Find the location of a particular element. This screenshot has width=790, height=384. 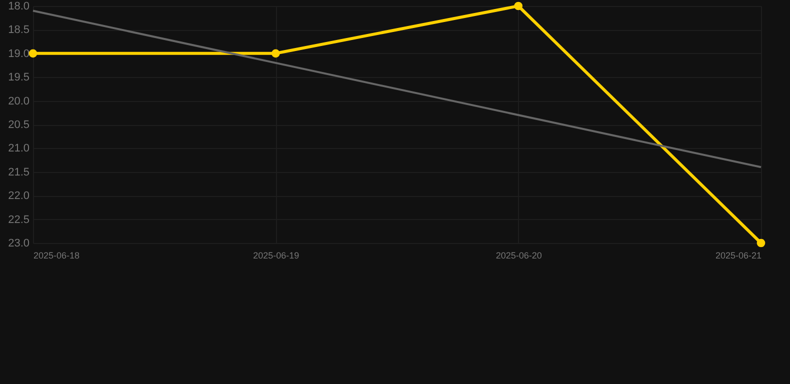

x-tick-label: 2025-06-20 is located at coordinates (519, 255).